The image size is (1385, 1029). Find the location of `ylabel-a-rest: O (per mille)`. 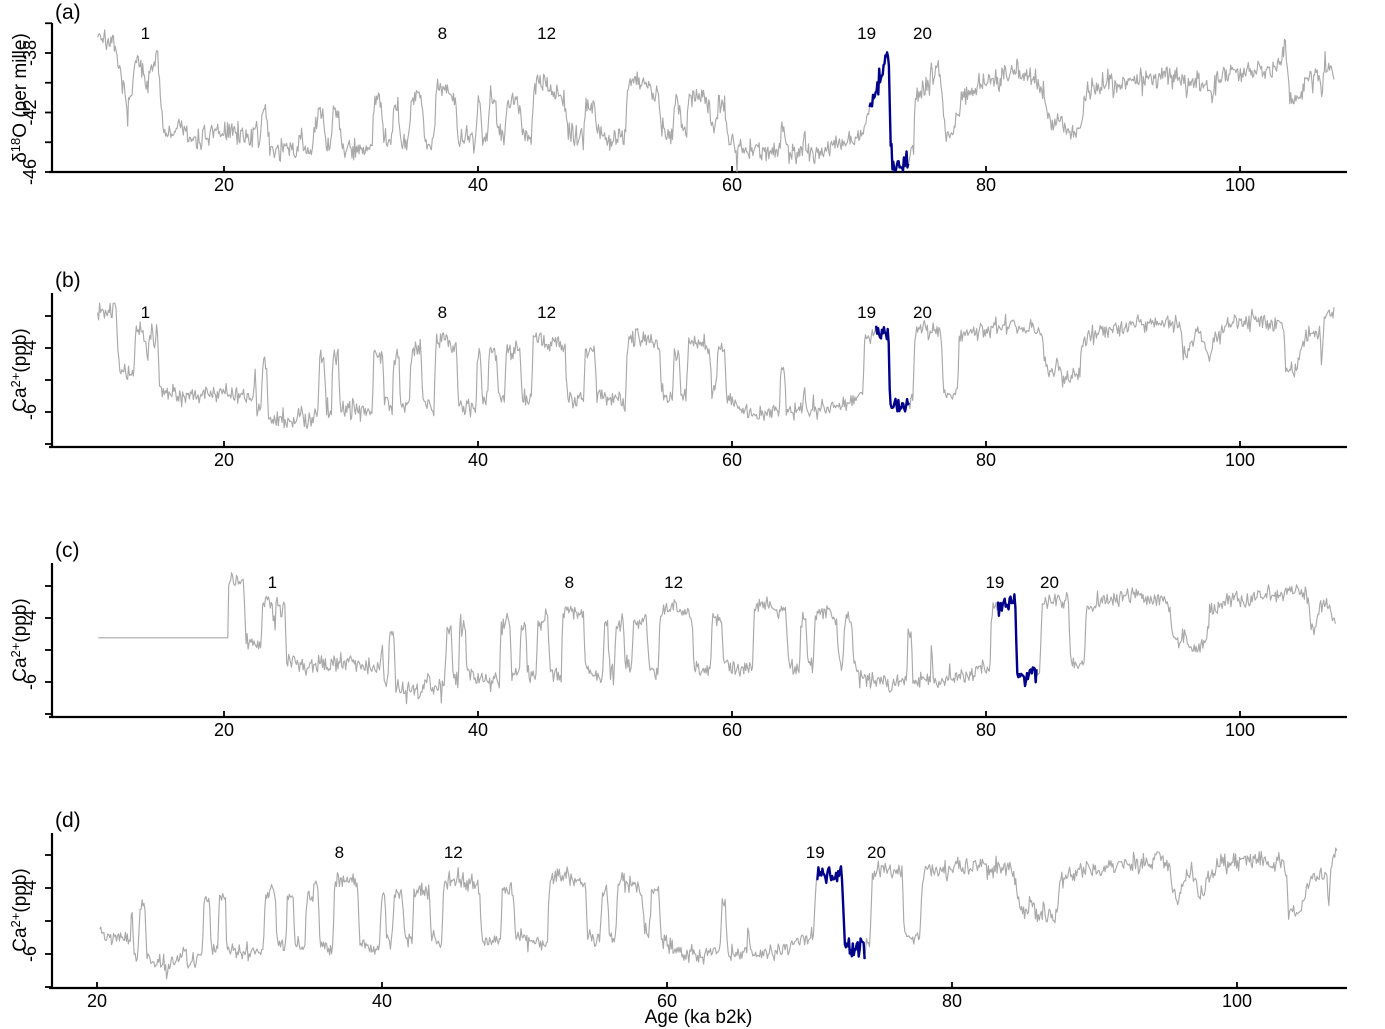

ylabel-a-rest: O (per mille) is located at coordinates (20, 85).